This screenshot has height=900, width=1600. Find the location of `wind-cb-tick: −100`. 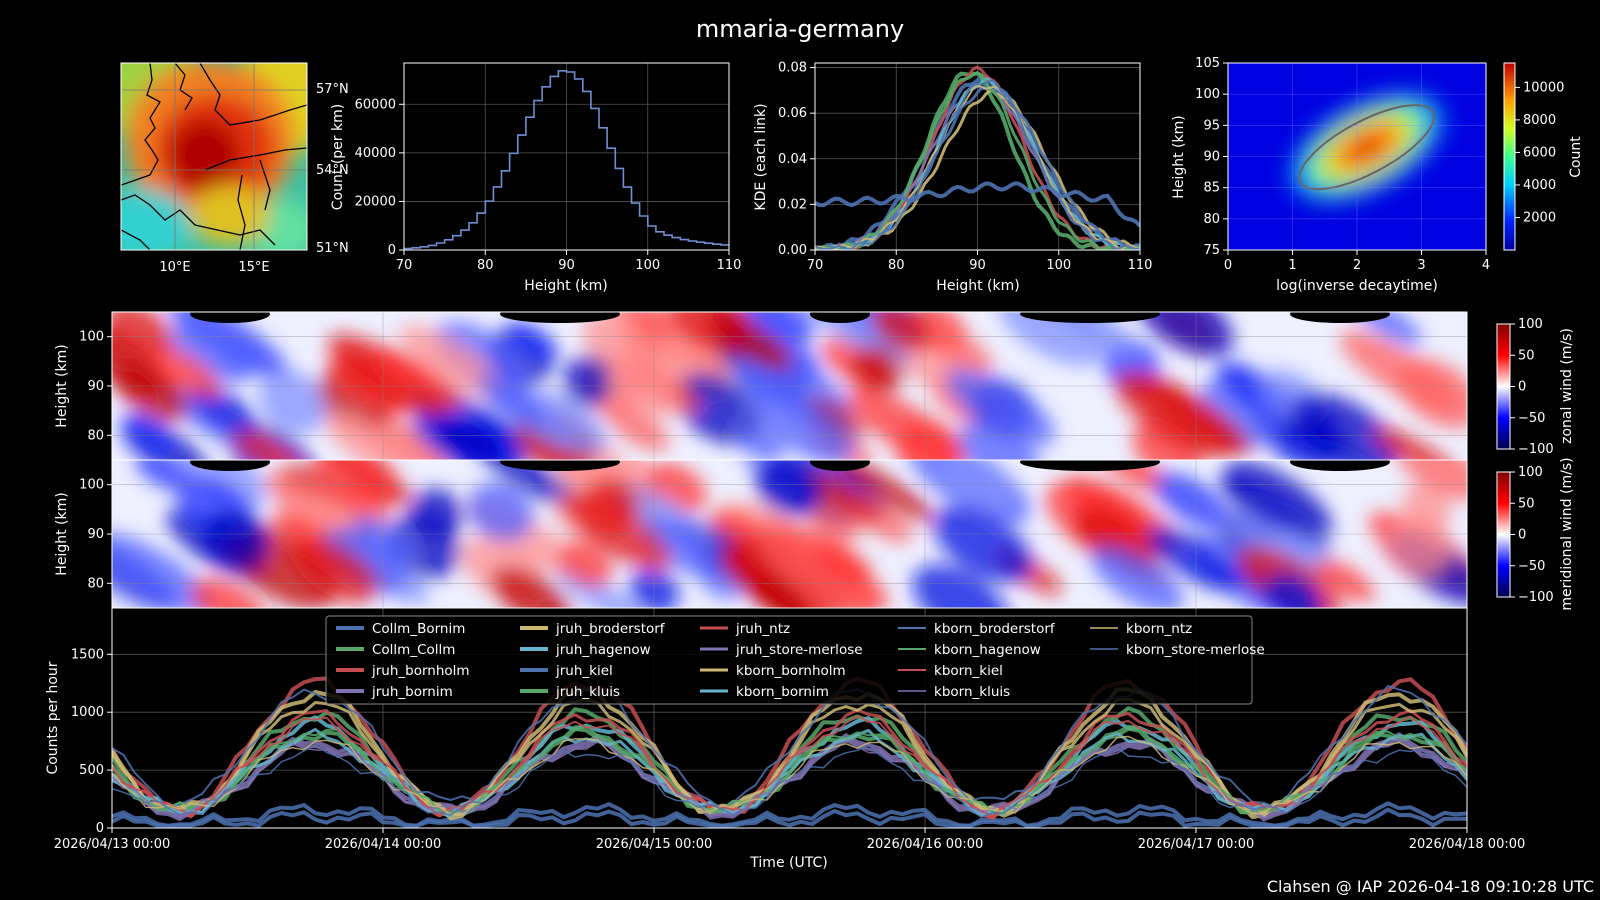

wind-cb-tick: −100 is located at coordinates (1536, 597).